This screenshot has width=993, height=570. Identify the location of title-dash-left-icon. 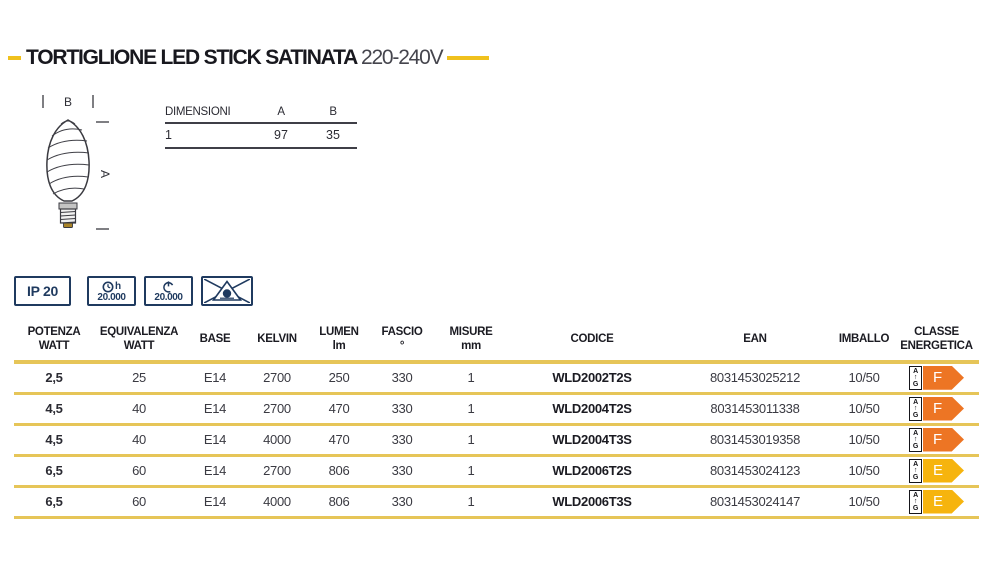
(14, 58).